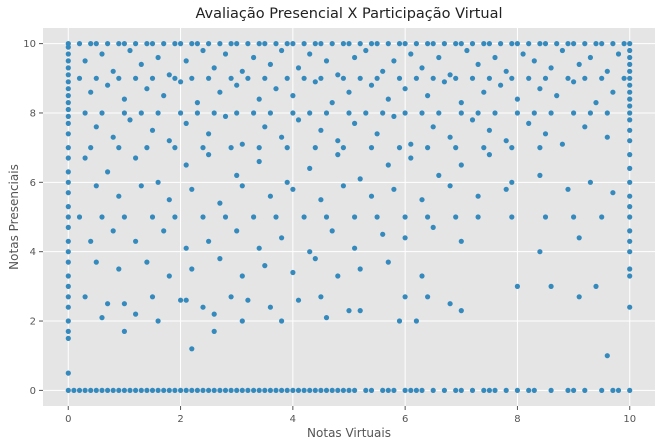  I want to click on x-axis-label: Notas Virtuais, so click(349, 433).